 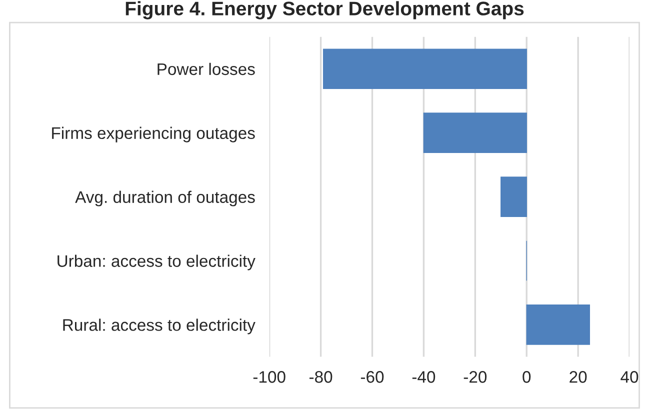 What do you see at coordinates (526, 377) in the screenshot?
I see `x-tick-label: 0` at bounding box center [526, 377].